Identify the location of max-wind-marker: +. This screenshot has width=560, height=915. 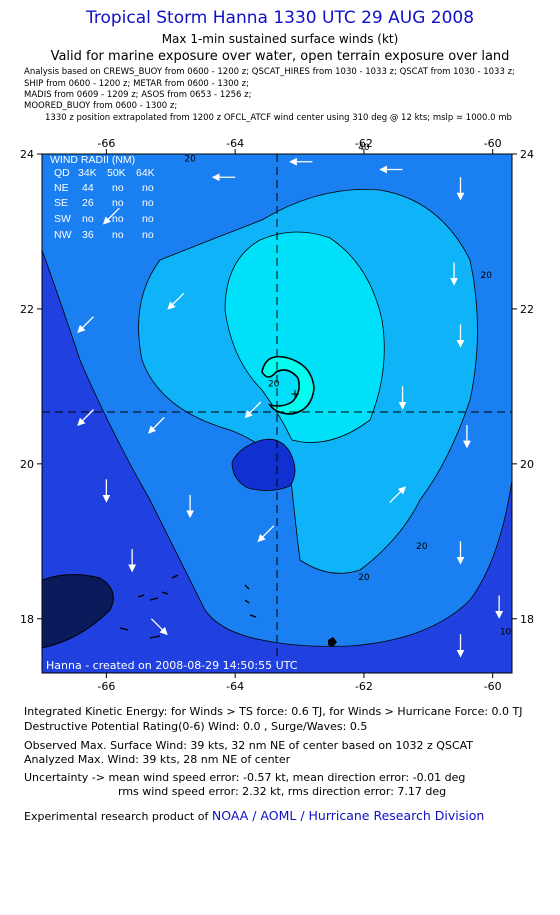
(295, 394).